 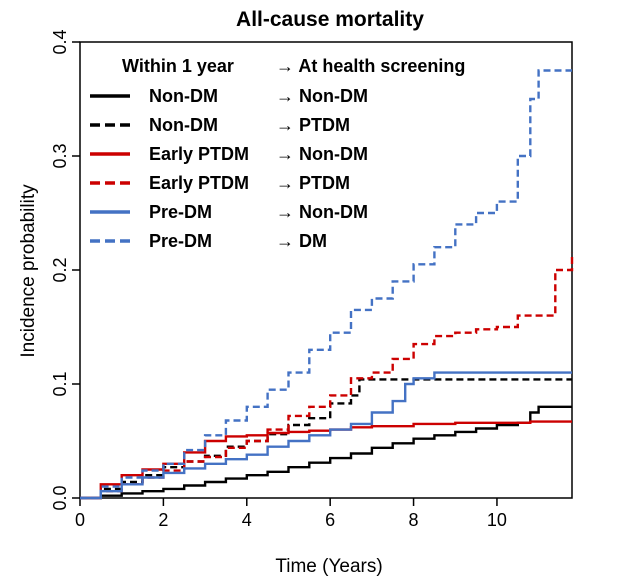 I want to click on x-tick-label: 6, so click(x=330, y=520).